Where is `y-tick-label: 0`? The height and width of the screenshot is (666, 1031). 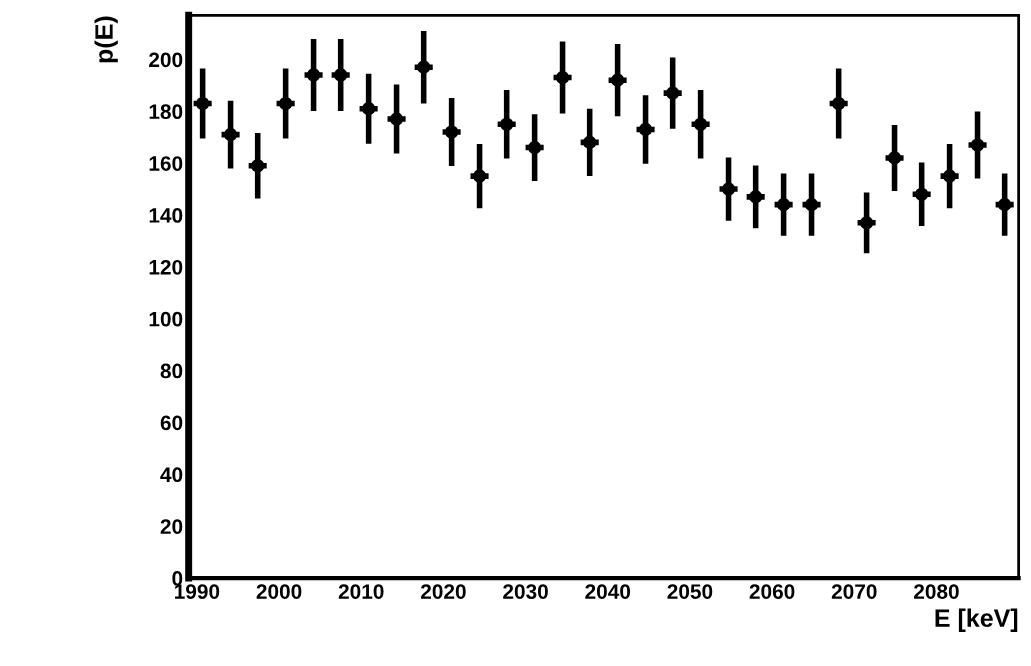
y-tick-label: 0 is located at coordinates (177, 578).